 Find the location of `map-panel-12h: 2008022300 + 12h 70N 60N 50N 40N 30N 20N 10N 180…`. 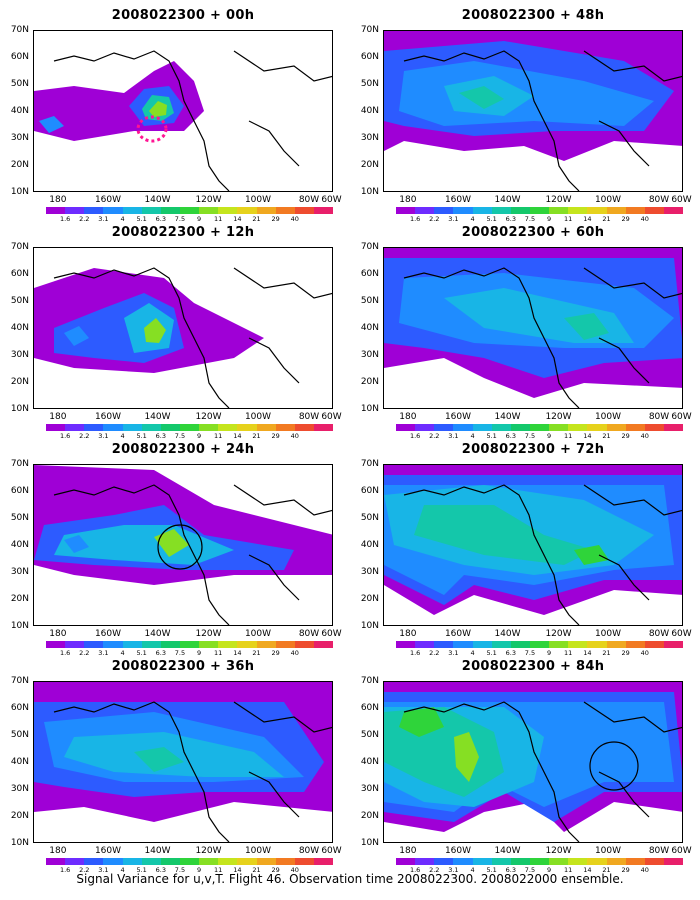

map-panel-12h: 2008022300 + 12h 70N 60N 50N 40N 30N 20N 10N 180… is located at coordinates (176, 332).